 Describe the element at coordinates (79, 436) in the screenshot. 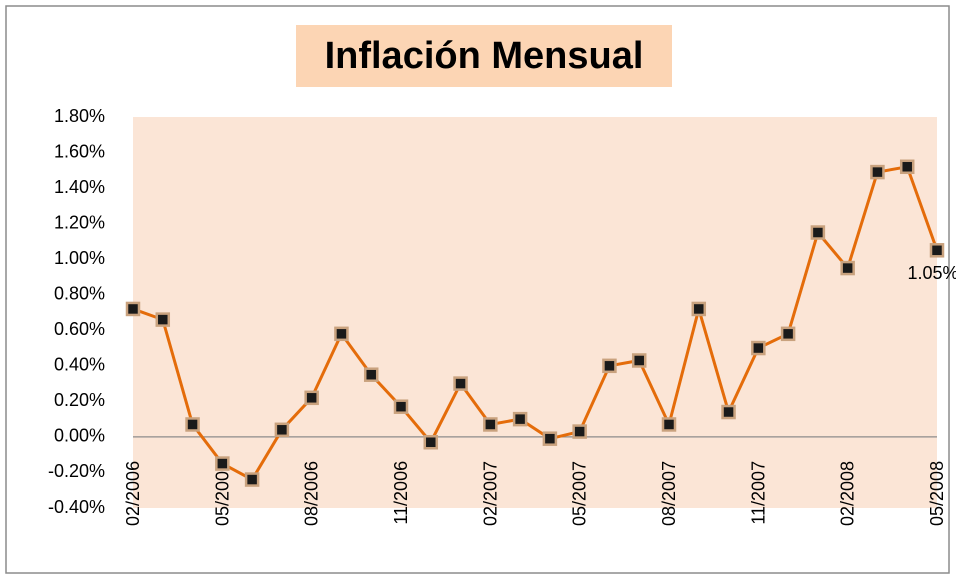

I see `y-tick-label: 0.00%` at that location.